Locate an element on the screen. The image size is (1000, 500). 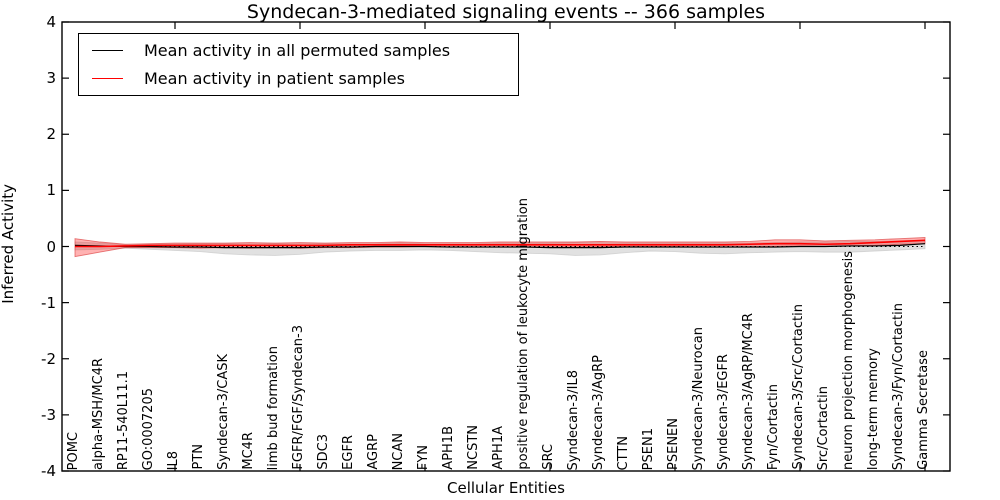
x-category-label: IL8 is located at coordinates (173, 460).